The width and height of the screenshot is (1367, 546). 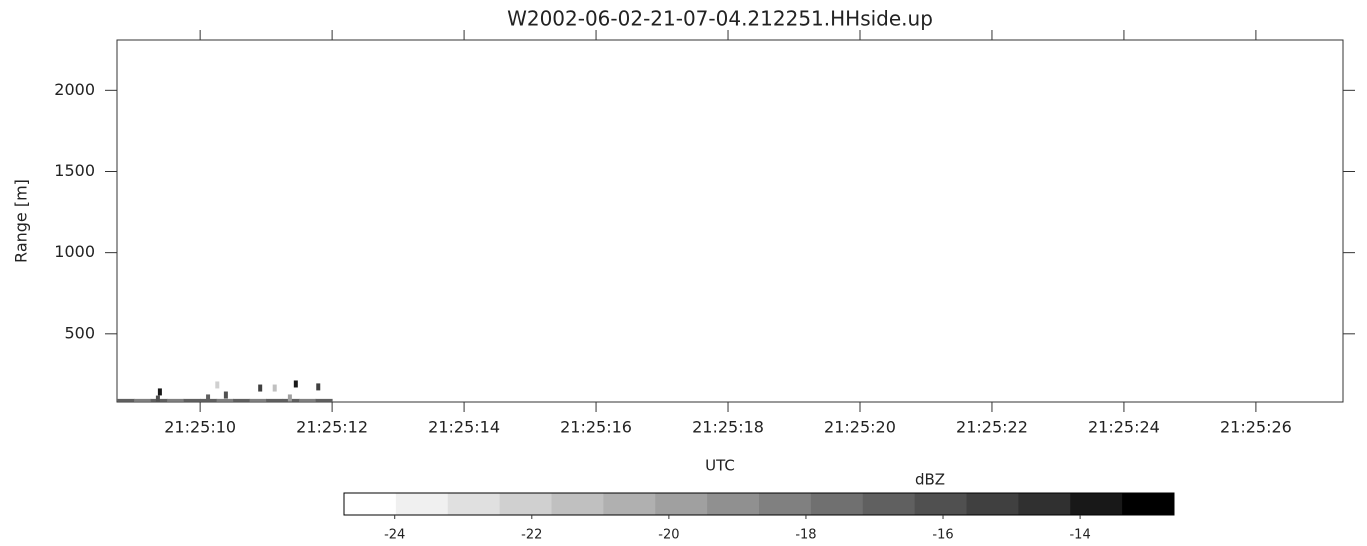 What do you see at coordinates (21, 221) in the screenshot?
I see `y-axis-label: Range [m]` at bounding box center [21, 221].